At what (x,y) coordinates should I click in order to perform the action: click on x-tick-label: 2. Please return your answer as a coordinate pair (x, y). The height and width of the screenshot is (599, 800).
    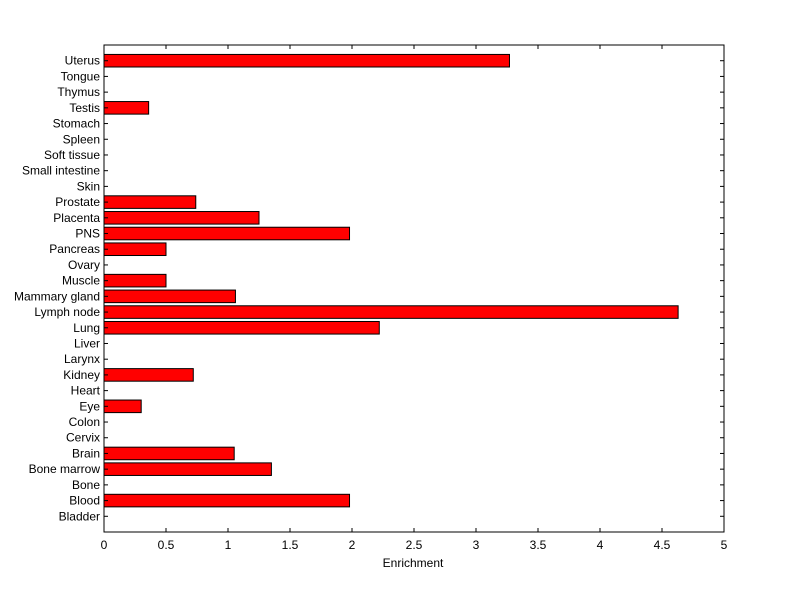
    Looking at the image, I should click on (352, 545).